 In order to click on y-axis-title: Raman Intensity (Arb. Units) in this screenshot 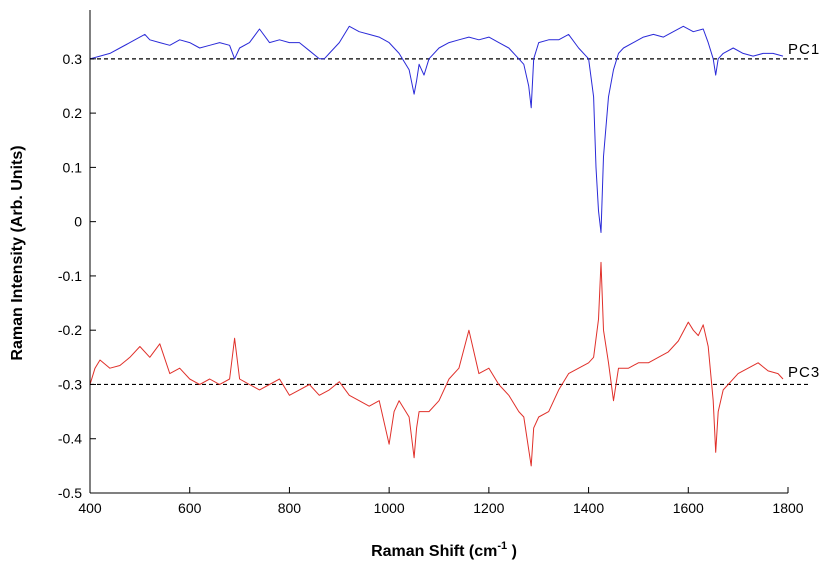, I will do `click(17, 252)`.